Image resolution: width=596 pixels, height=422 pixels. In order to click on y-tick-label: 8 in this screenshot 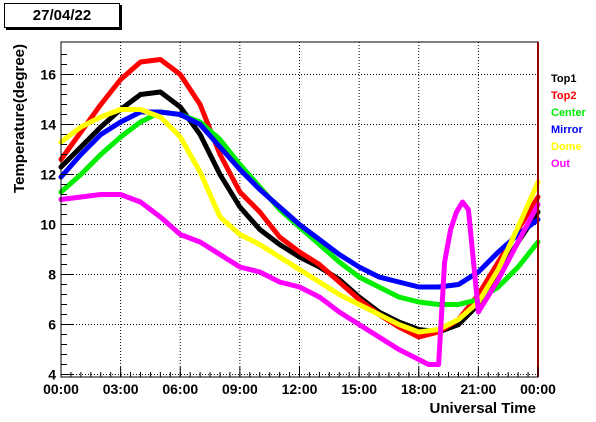, I will do `click(52, 275)`.